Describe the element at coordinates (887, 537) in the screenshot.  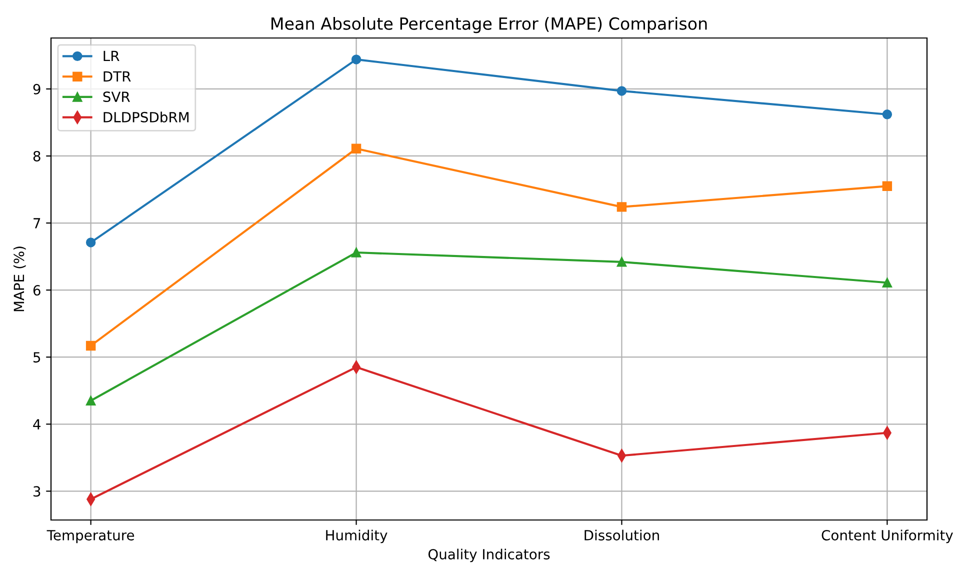
I see `x-tick-label: Content Uniformity` at that location.